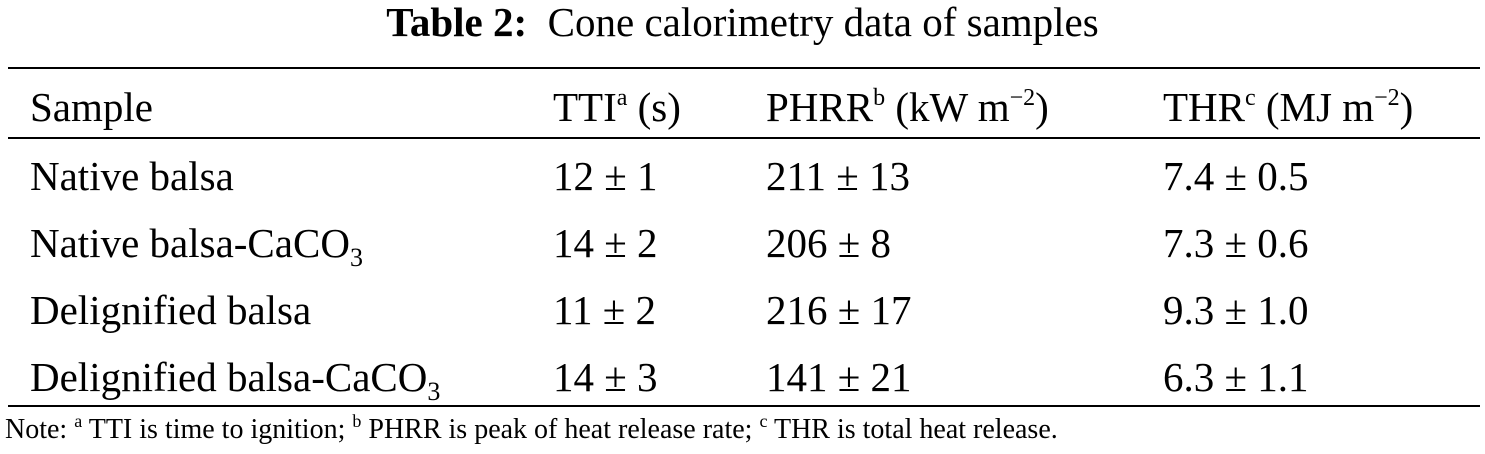  Describe the element at coordinates (190, 243) in the screenshot. I see `row-2-sample-text: Native balsa-CaCO` at that location.